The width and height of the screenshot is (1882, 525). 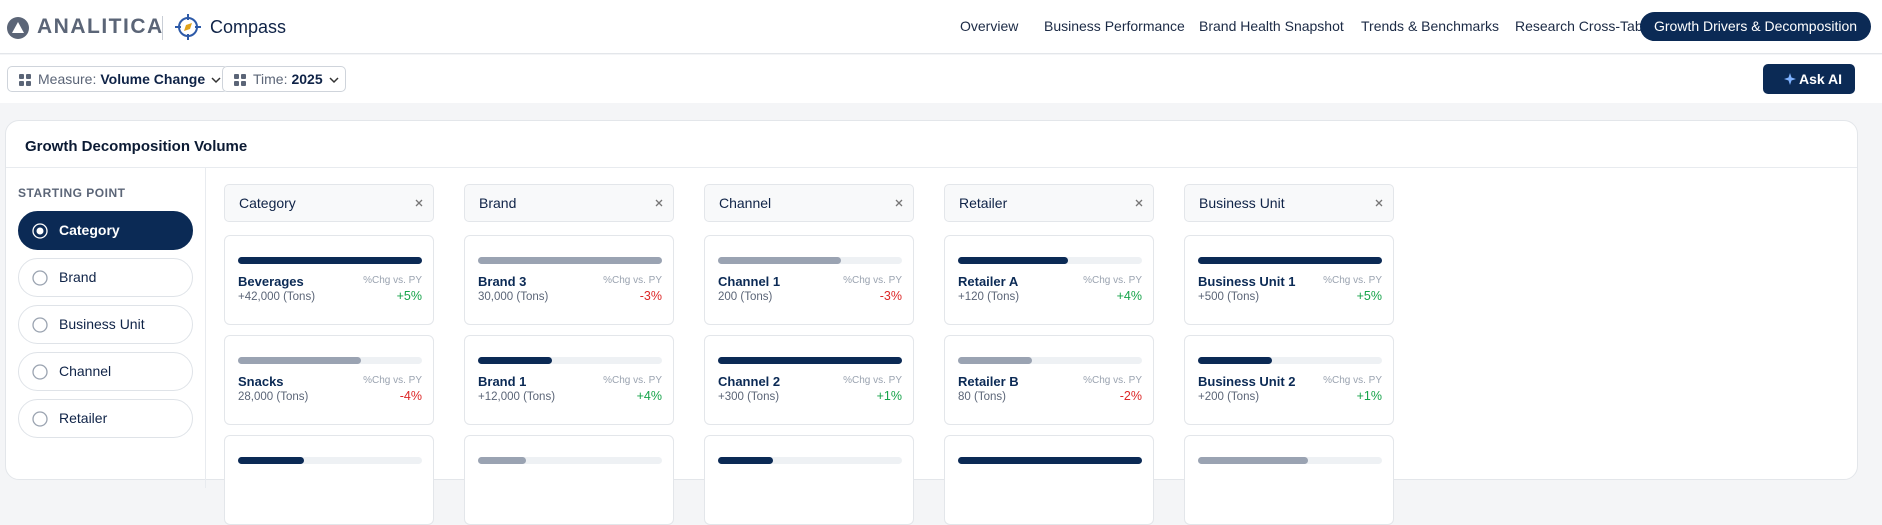 What do you see at coordinates (329, 280) in the screenshot?
I see `node-card: Beverages +42,000 (Tons) %Chg vs. PY +5%` at bounding box center [329, 280].